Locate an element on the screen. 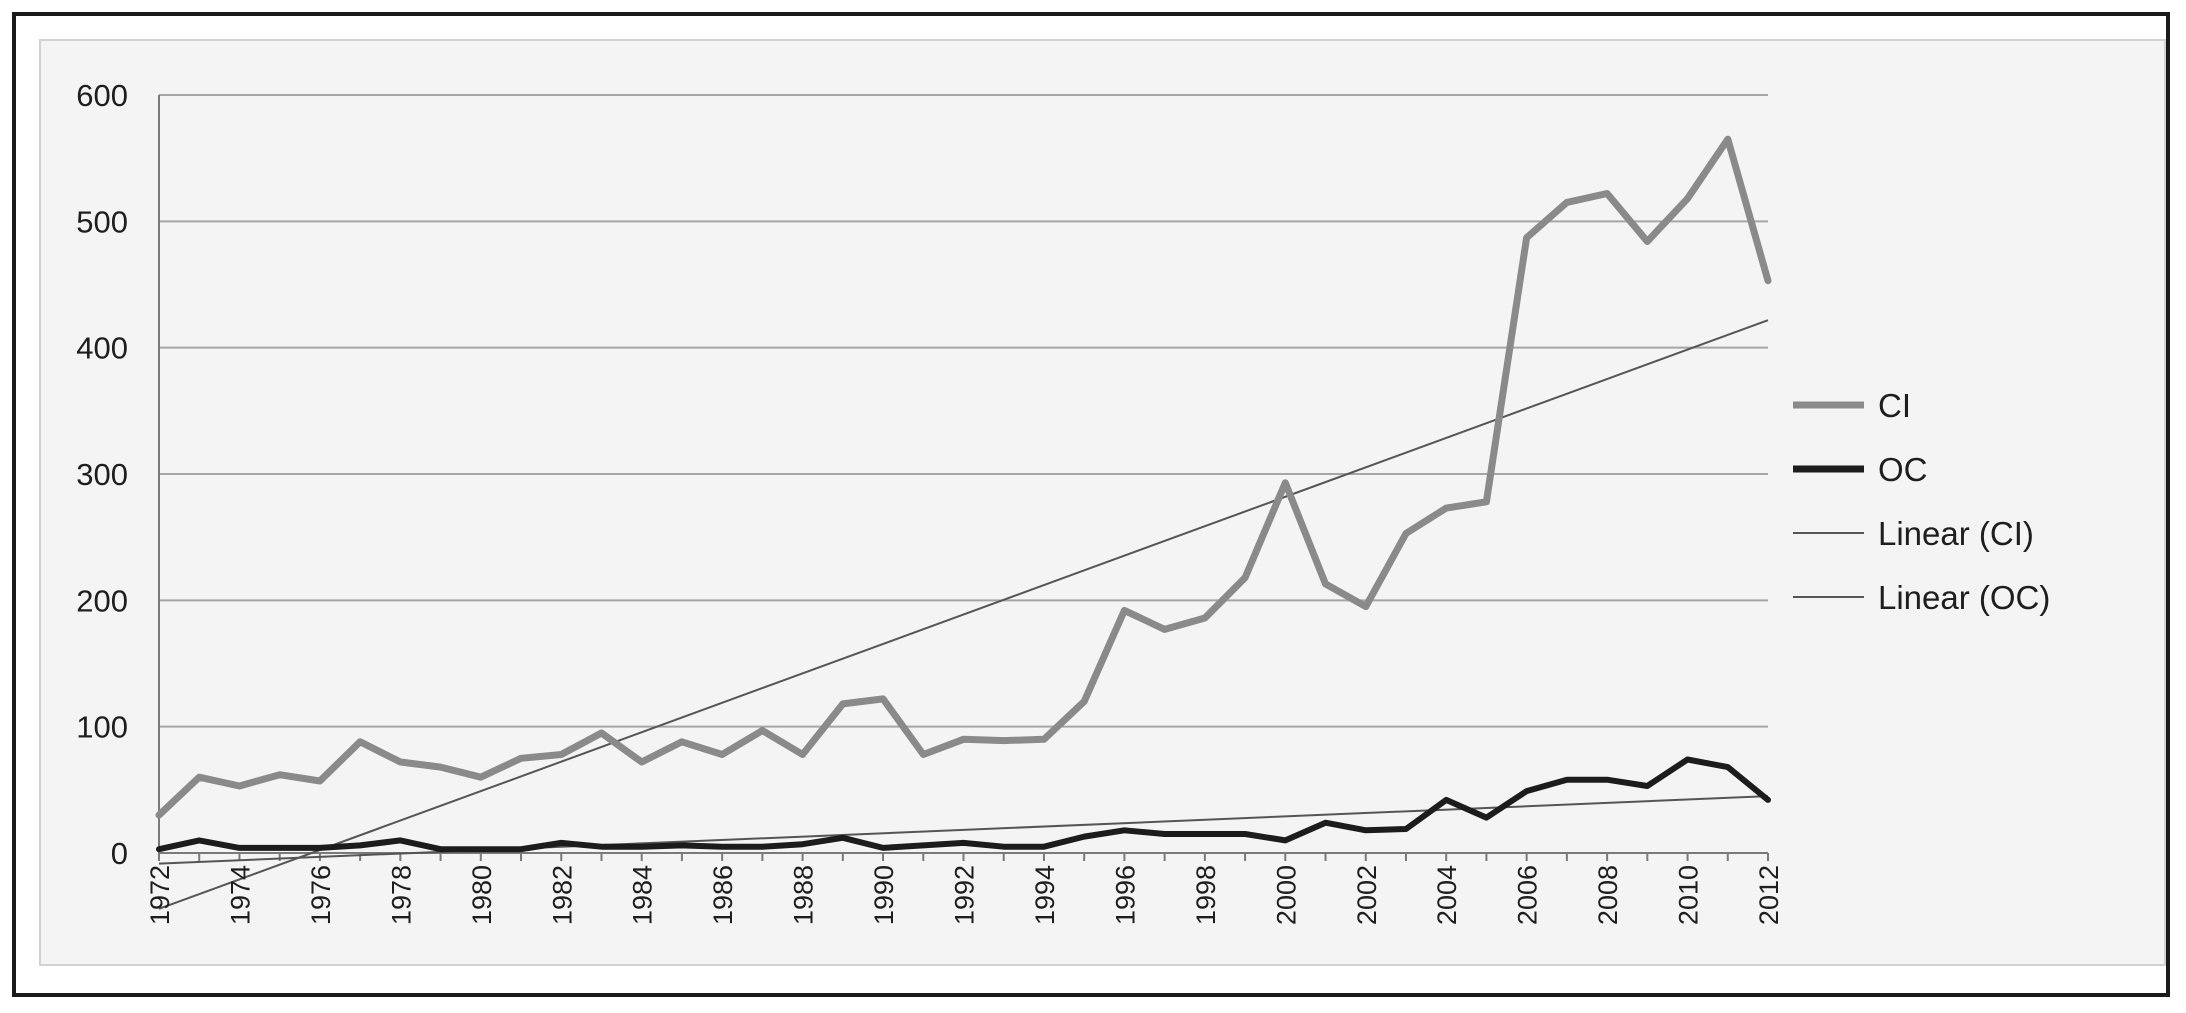 This screenshot has height=1013, width=2186. x-tick-label: 1980 is located at coordinates (482, 895).